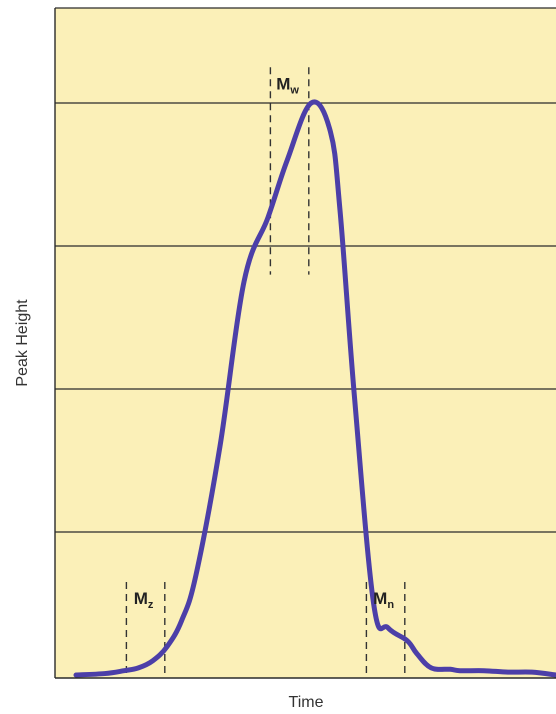 This screenshot has height=714, width=556. What do you see at coordinates (306, 702) in the screenshot?
I see `x-axis-label: Time` at bounding box center [306, 702].